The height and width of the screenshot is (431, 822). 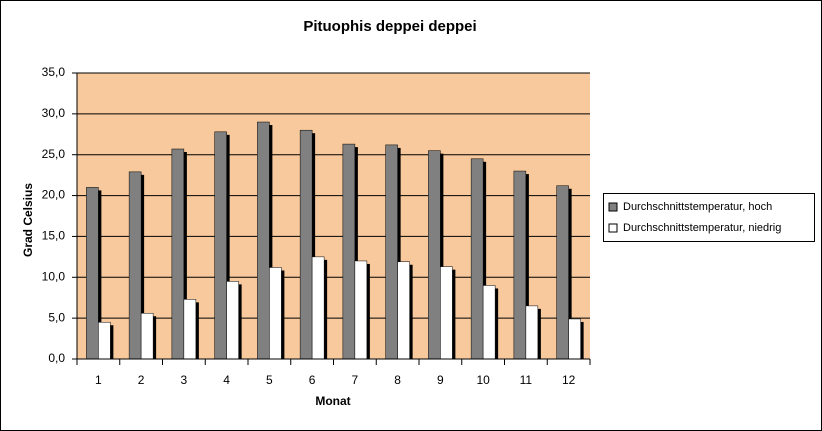 I want to click on y-tick-label: 0,0, so click(x=56, y=358).